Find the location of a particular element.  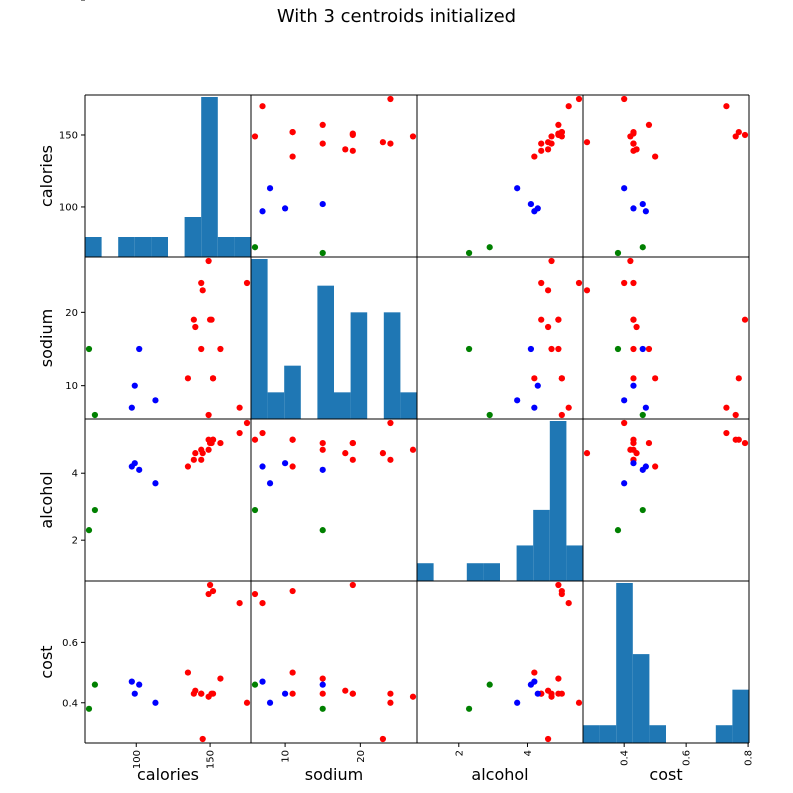

y-axis-label: alcohol is located at coordinates (46, 499).